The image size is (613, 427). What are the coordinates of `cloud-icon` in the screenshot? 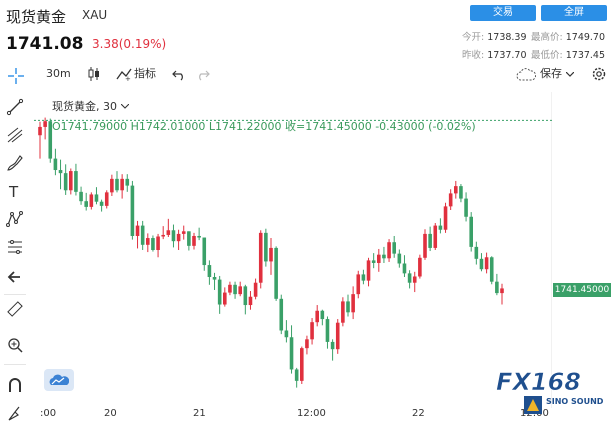 It's located at (526, 74).